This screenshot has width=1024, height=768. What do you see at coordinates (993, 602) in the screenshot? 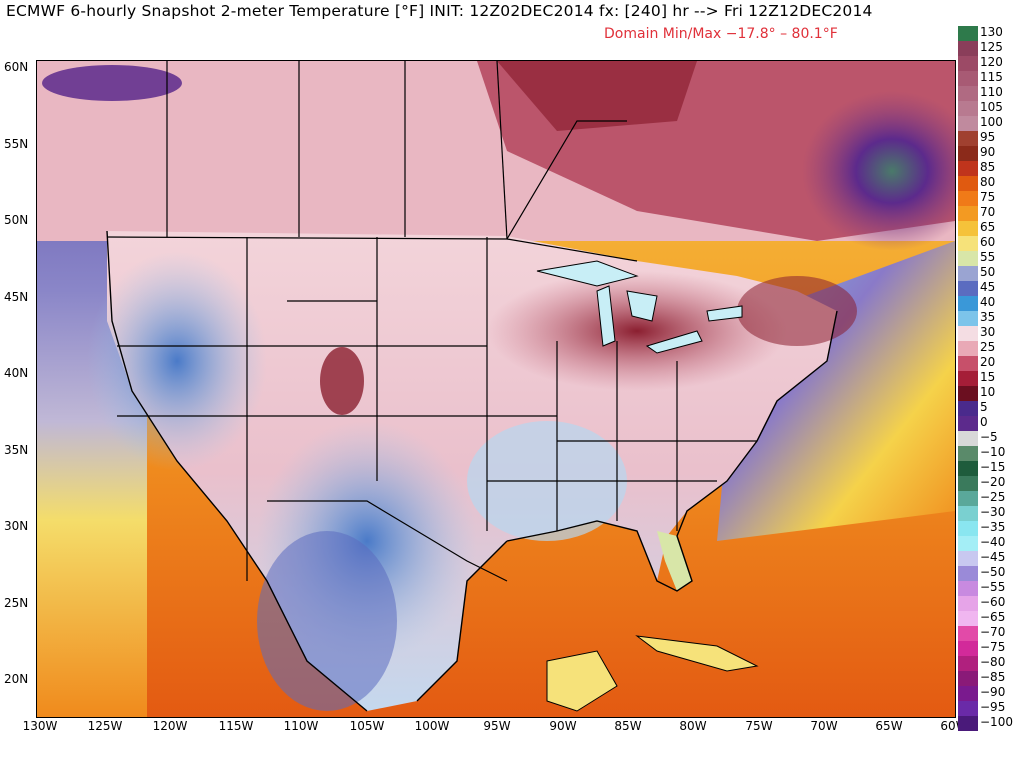
I see `colorbar-tick-label: −60` at bounding box center [993, 602].